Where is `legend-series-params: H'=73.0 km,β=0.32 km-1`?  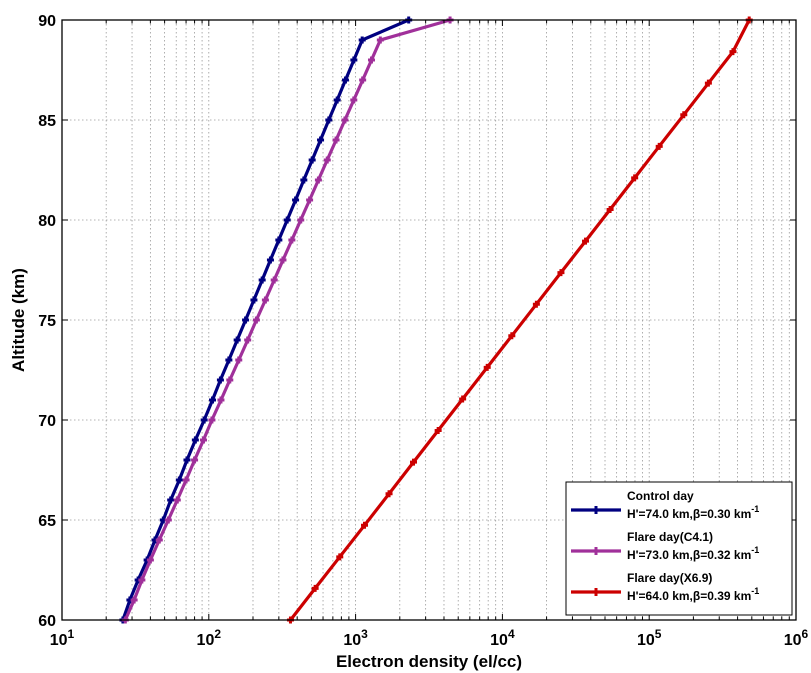 legend-series-params: H'=73.0 km,β=0.32 km-1 is located at coordinates (693, 553).